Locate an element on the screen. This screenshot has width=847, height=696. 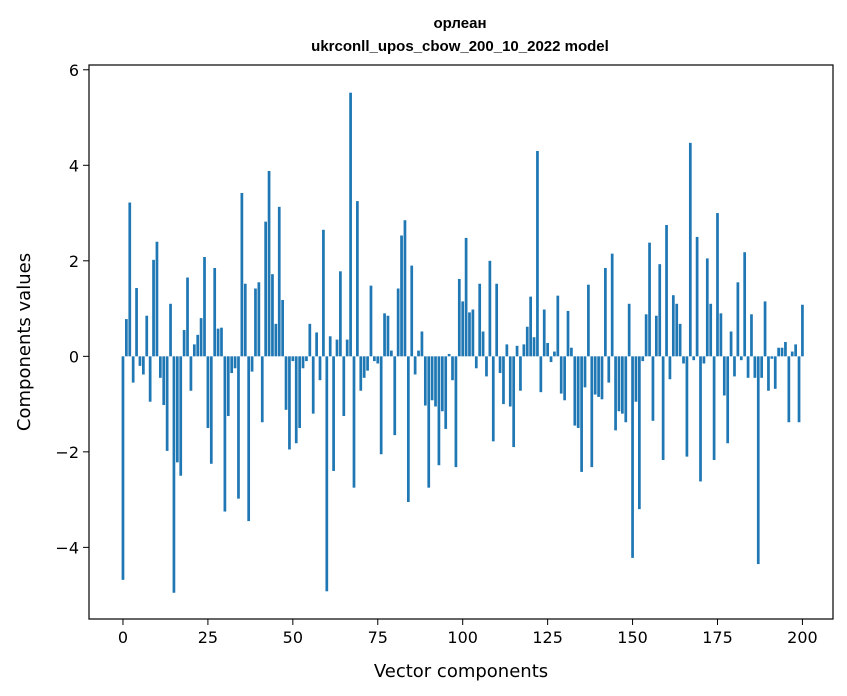
y-tick-label: −4 is located at coordinates (67, 547).